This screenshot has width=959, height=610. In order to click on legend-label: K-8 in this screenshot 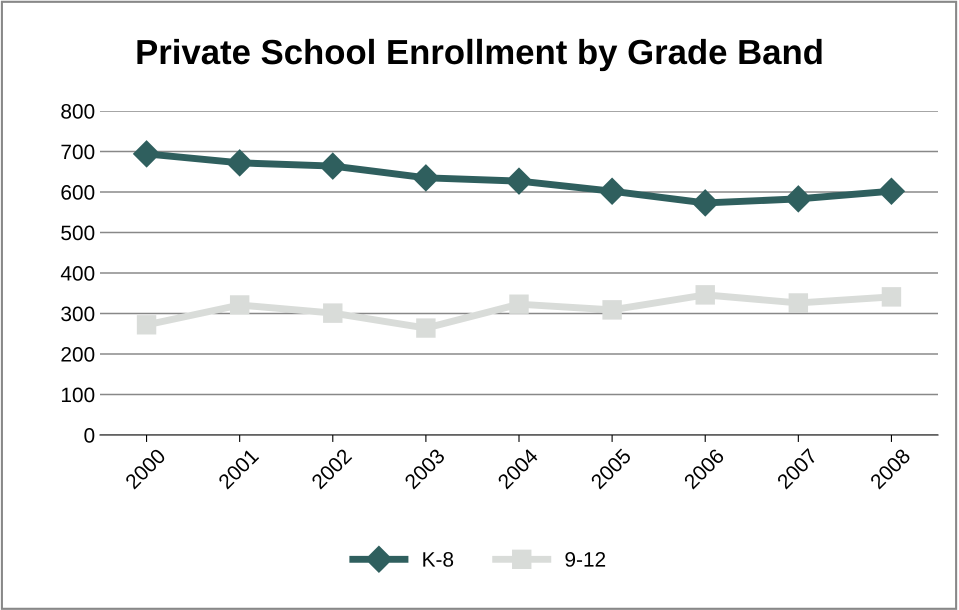, I will do `click(438, 559)`.